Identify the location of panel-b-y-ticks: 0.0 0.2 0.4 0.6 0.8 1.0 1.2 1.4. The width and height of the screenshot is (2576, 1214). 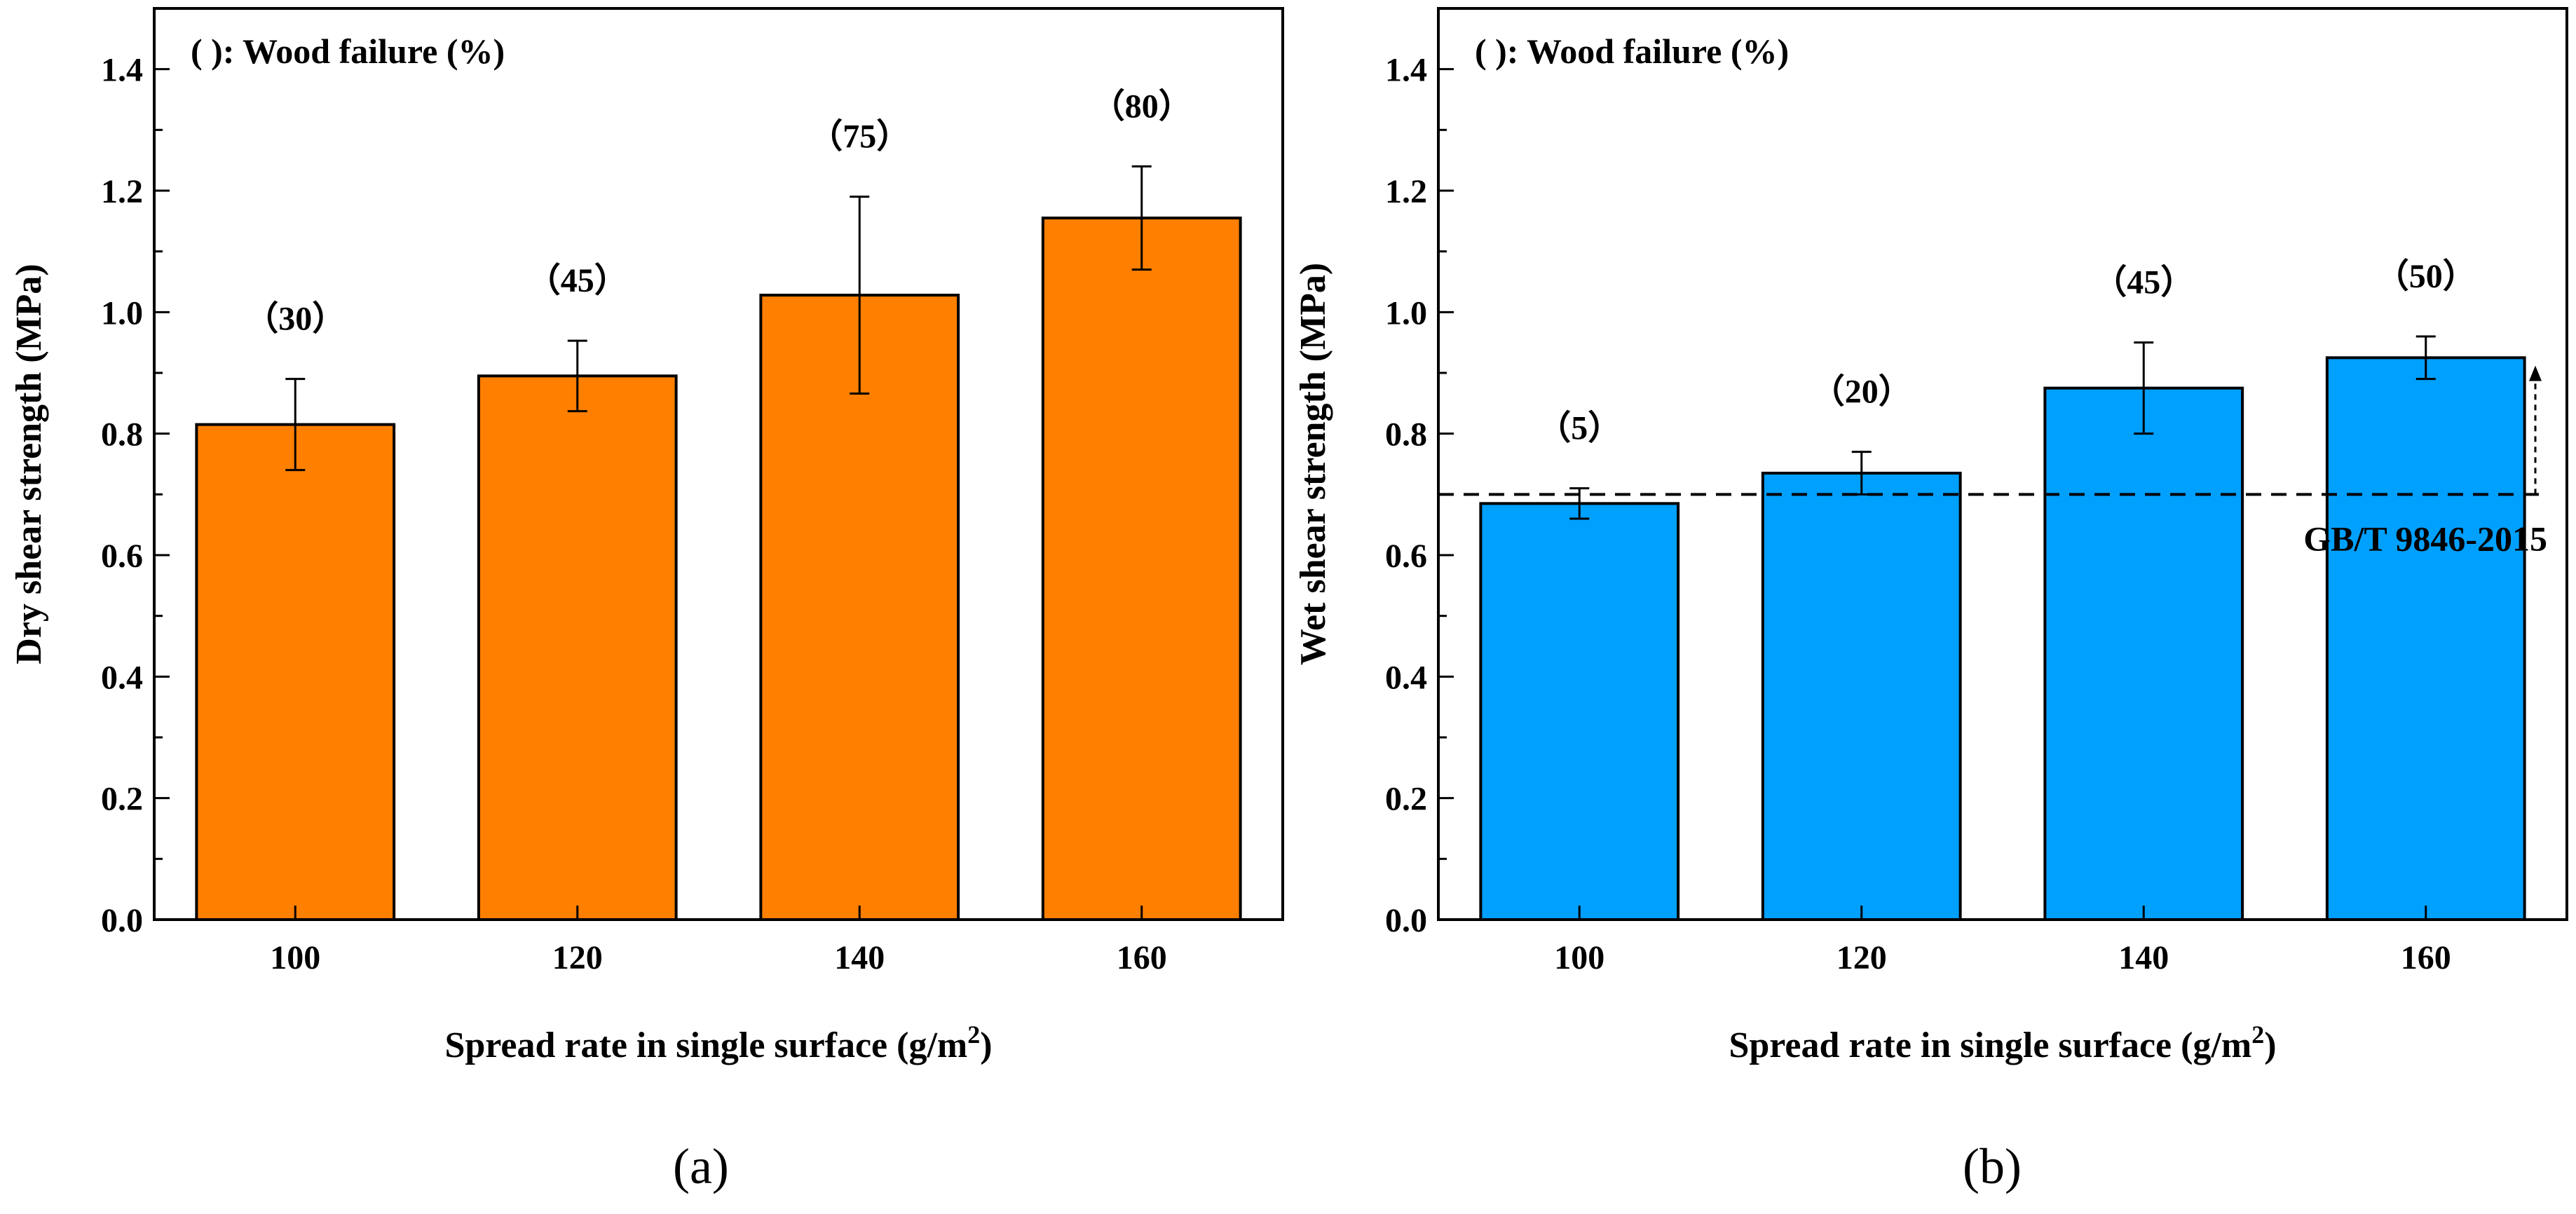
(1419, 496).